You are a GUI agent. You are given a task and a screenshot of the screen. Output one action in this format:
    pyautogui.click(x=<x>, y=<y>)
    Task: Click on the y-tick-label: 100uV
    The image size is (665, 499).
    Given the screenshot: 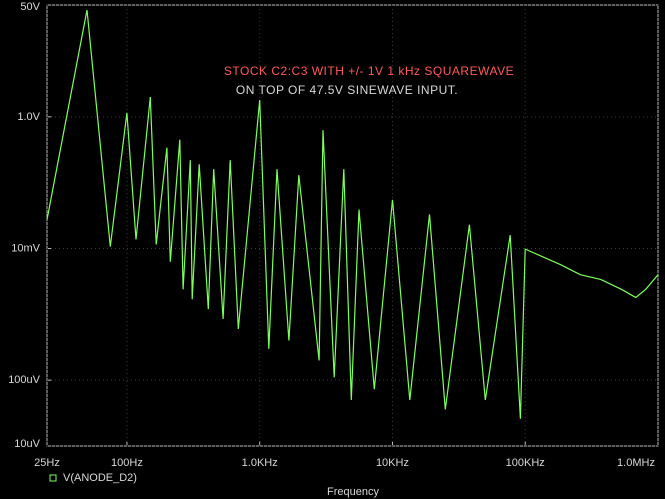 What is the action you would take?
    pyautogui.click(x=24, y=380)
    